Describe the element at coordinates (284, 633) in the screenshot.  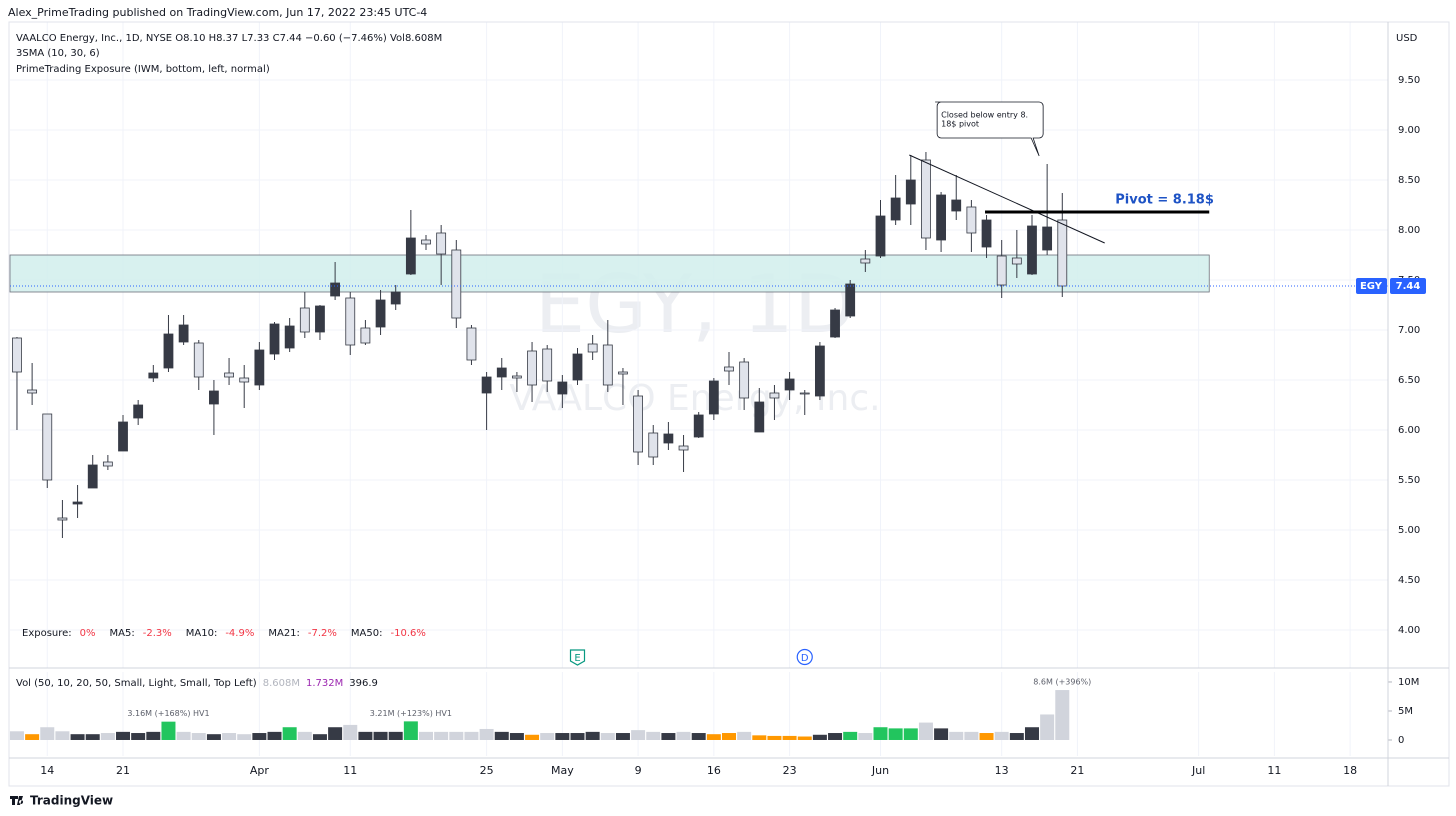
I see `exposure-label: MA21:` at that location.